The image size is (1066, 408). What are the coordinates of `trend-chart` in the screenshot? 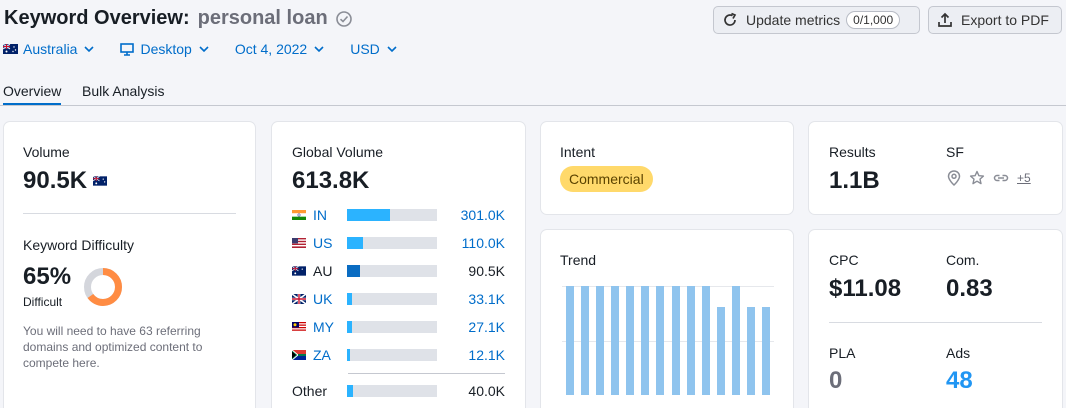 It's located at (668, 340).